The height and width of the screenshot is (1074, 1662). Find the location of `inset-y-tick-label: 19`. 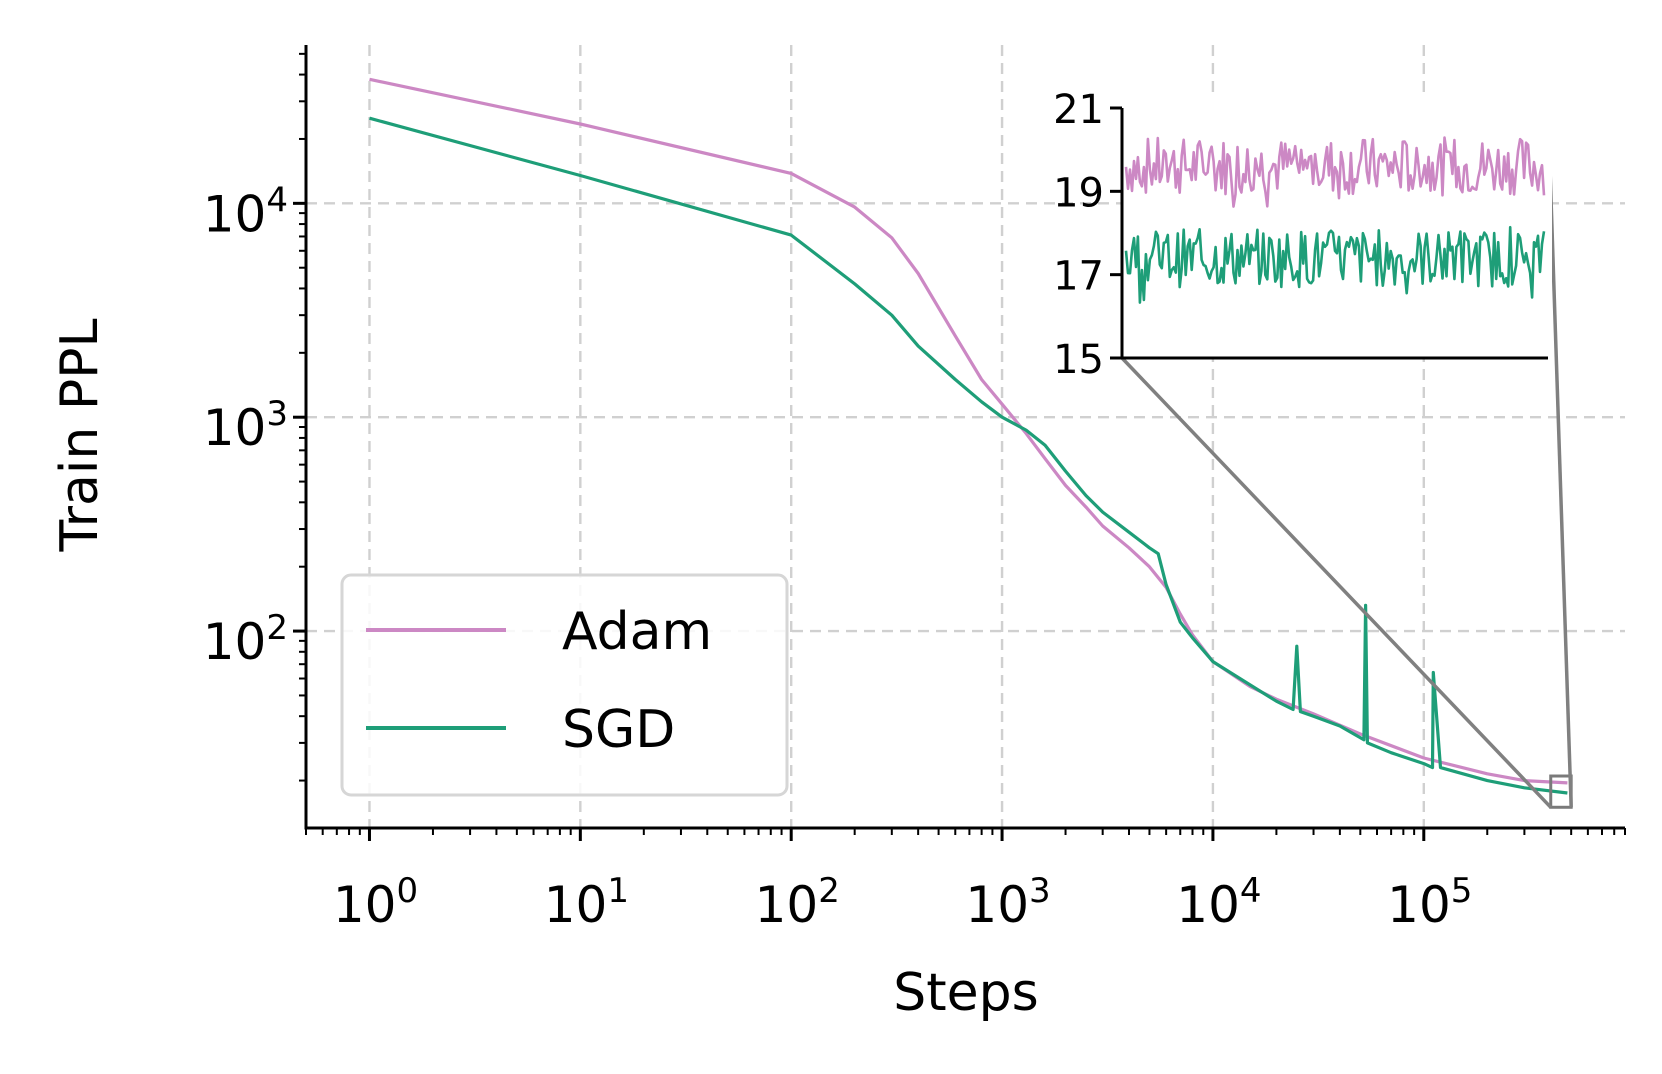

inset-y-tick-label: 19 is located at coordinates (1078, 193).